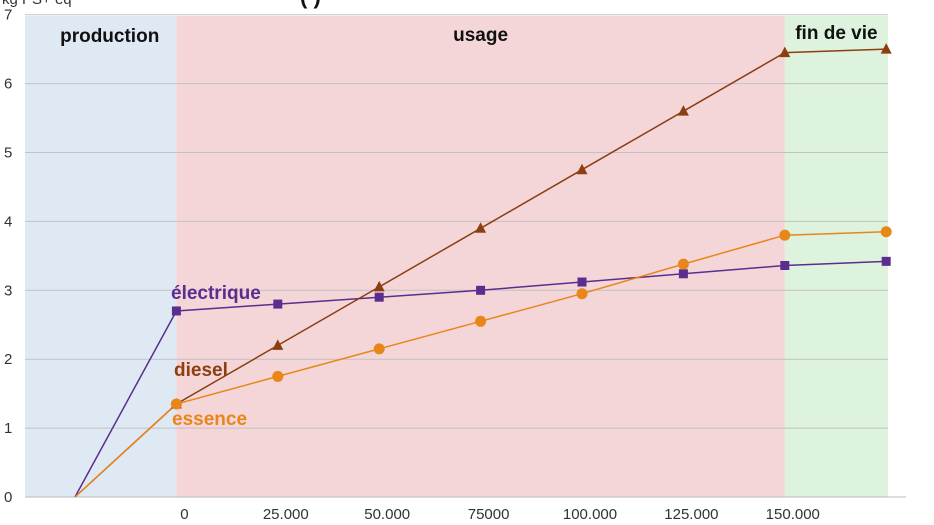 The width and height of the screenshot is (934, 525). Describe the element at coordinates (310, 4) in the screenshot. I see `chart-title-fragment: ( )` at that location.